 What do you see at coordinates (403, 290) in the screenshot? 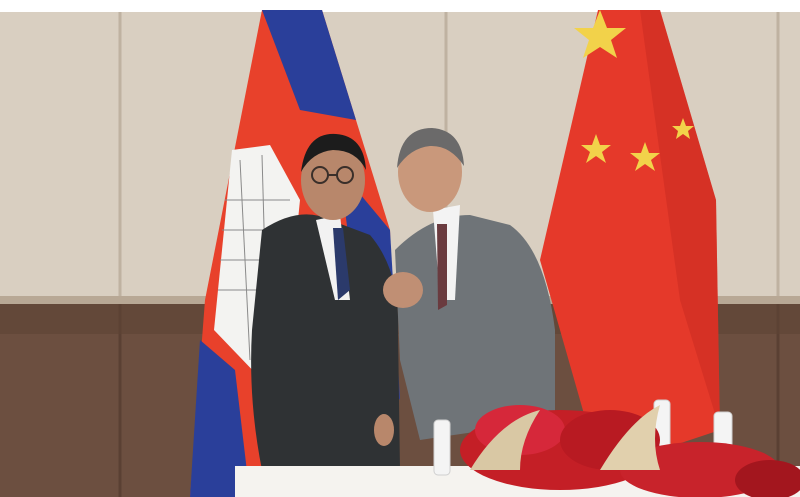
I see `handshake` at bounding box center [403, 290].